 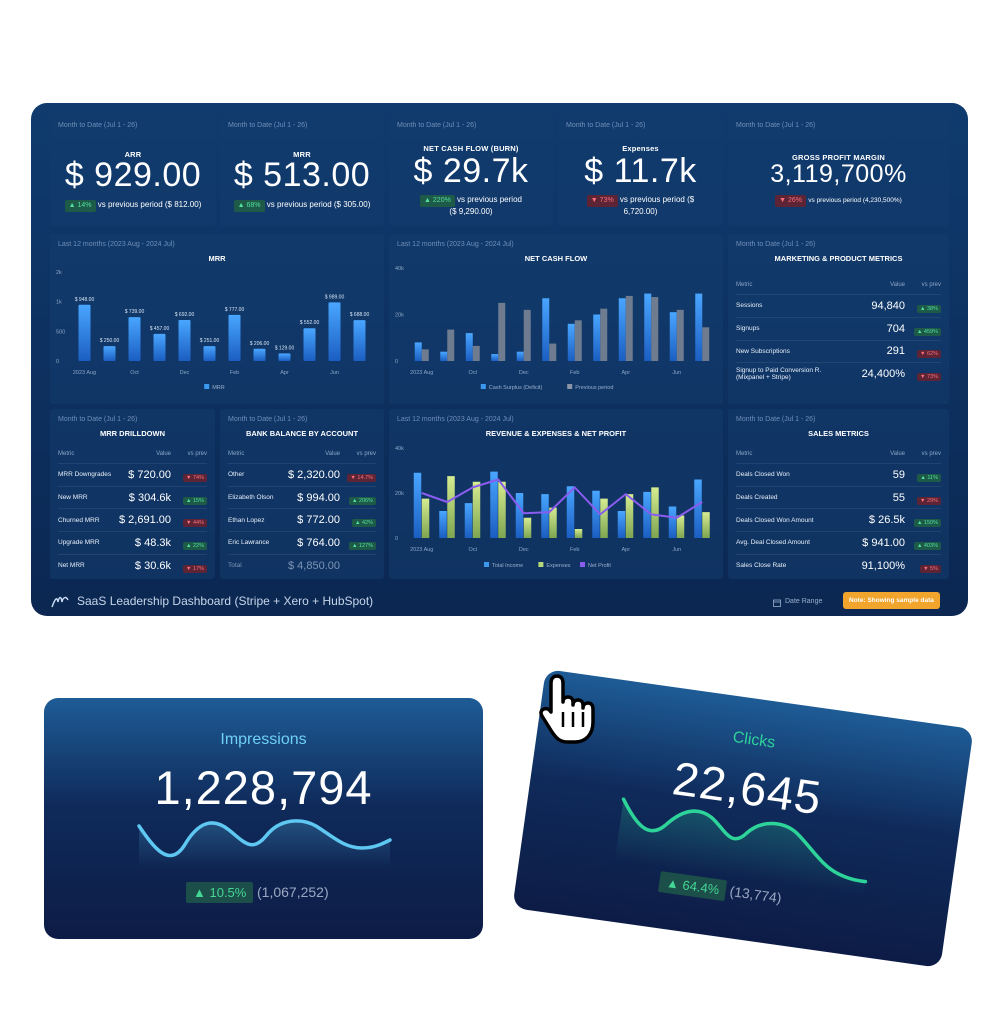 What do you see at coordinates (926, 329) in the screenshot?
I see `metric-change: ▲ 459%` at bounding box center [926, 329].